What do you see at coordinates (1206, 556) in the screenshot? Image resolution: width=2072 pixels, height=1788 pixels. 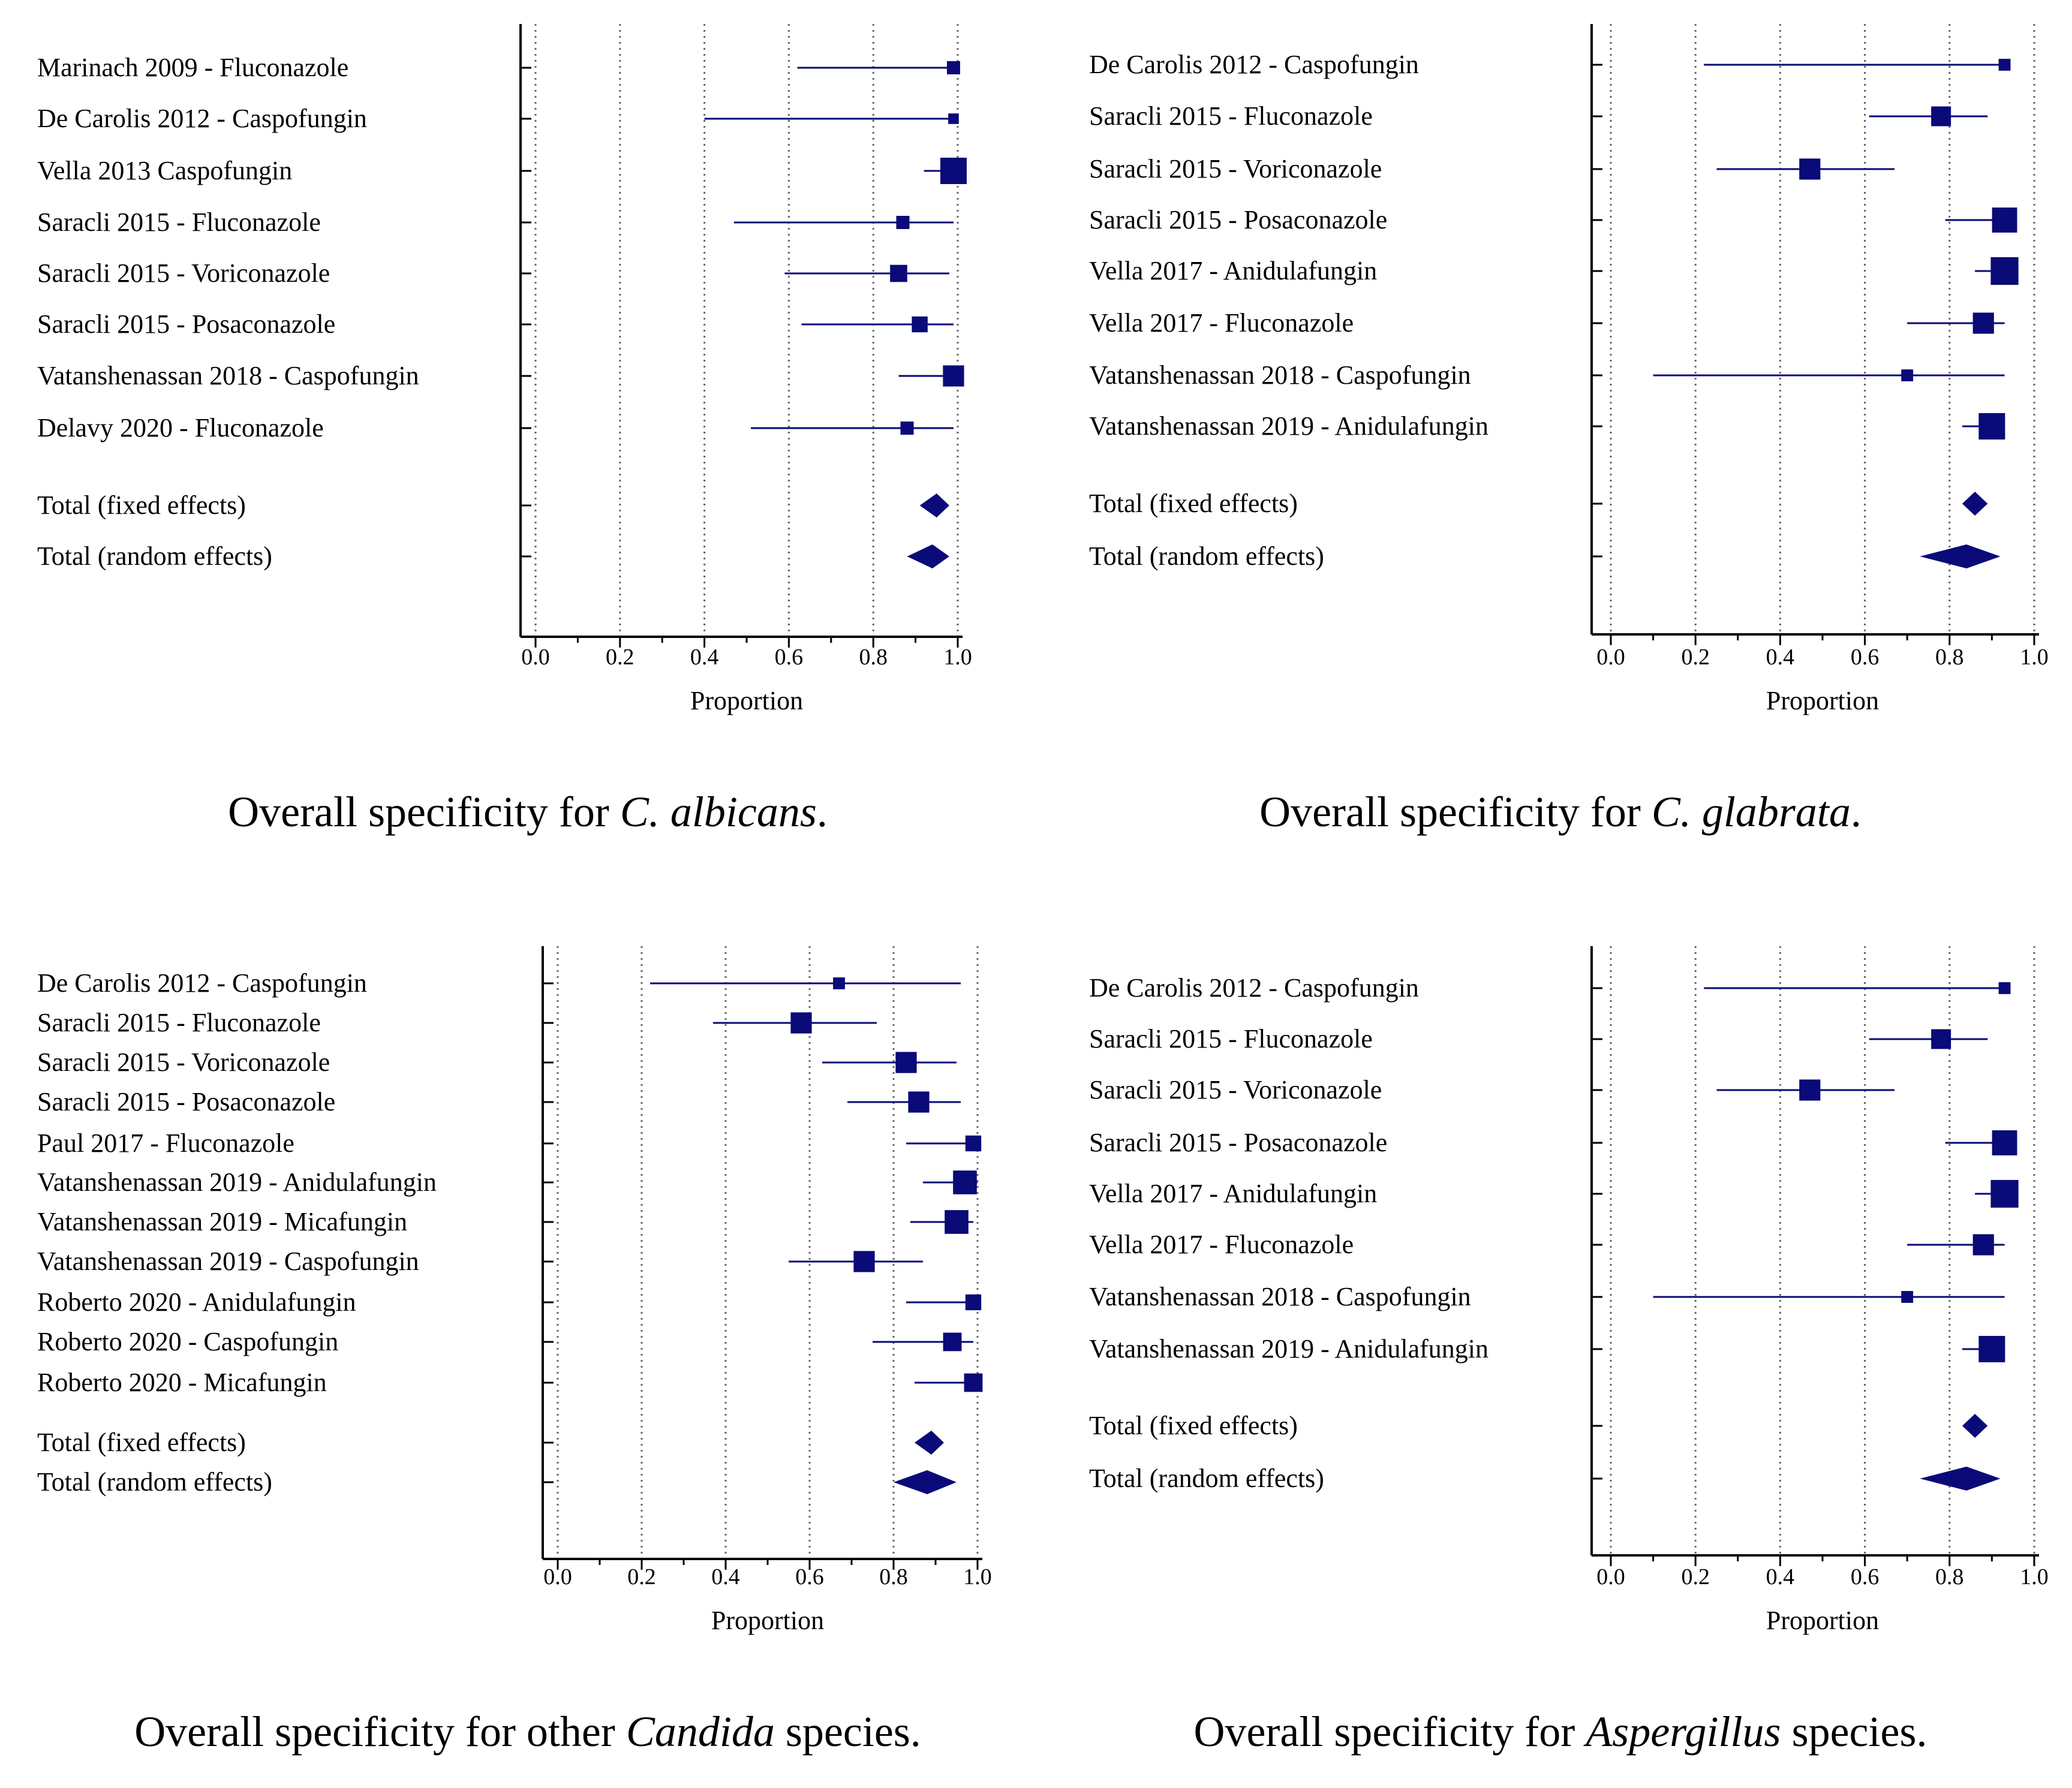 I see `total-label: Total (random effects)` at bounding box center [1206, 556].